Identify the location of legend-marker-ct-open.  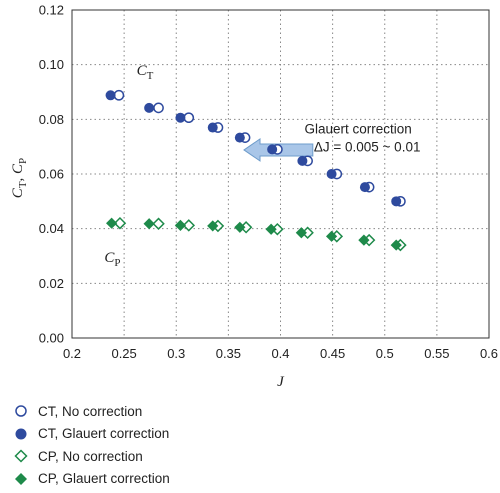
(21, 411).